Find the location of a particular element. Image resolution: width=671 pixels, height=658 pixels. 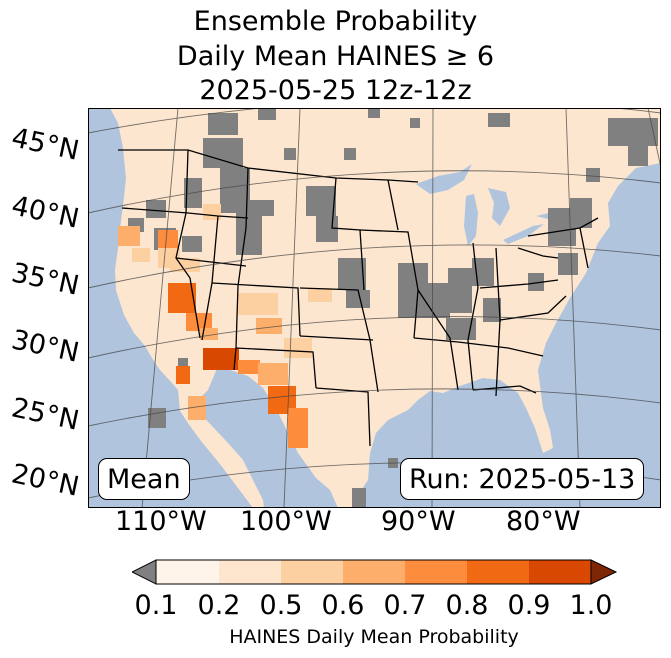

lat-label-25: 25°N is located at coordinates (45, 414).